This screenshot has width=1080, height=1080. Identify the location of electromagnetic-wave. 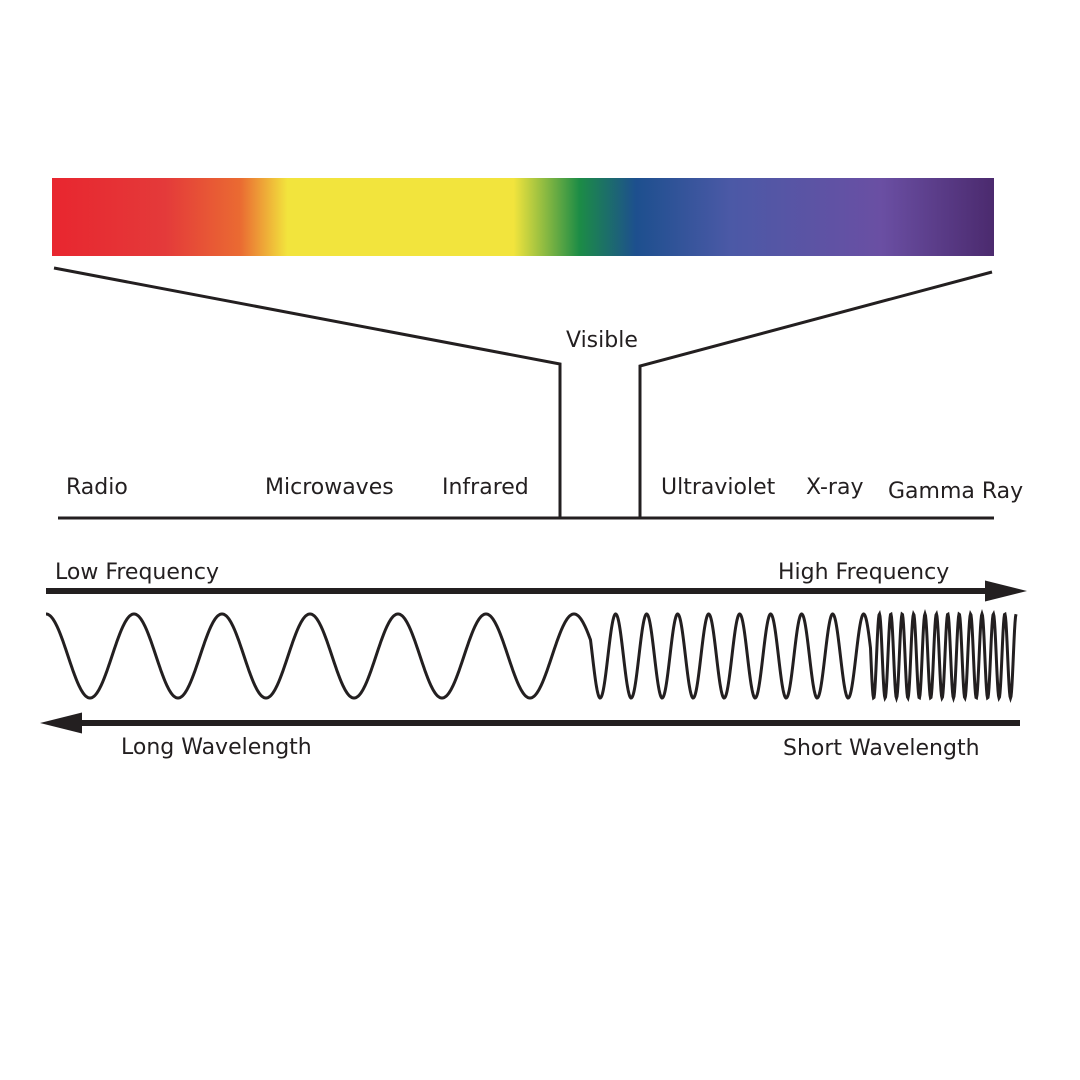
(532, 656).